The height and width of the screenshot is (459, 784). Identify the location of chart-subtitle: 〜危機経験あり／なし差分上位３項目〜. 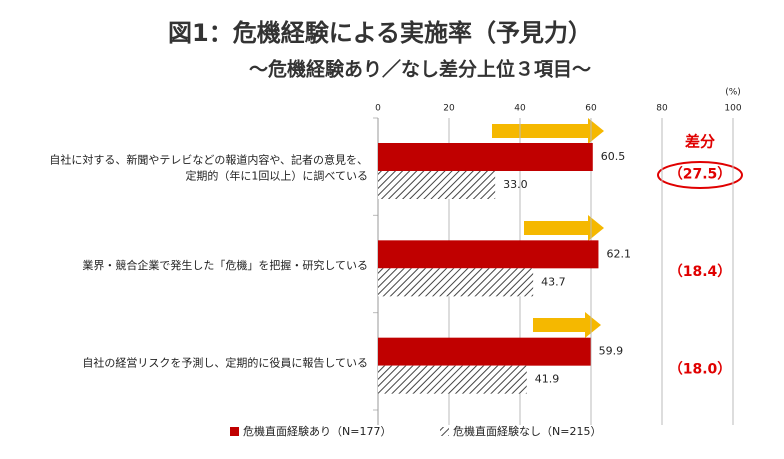
(420, 69).